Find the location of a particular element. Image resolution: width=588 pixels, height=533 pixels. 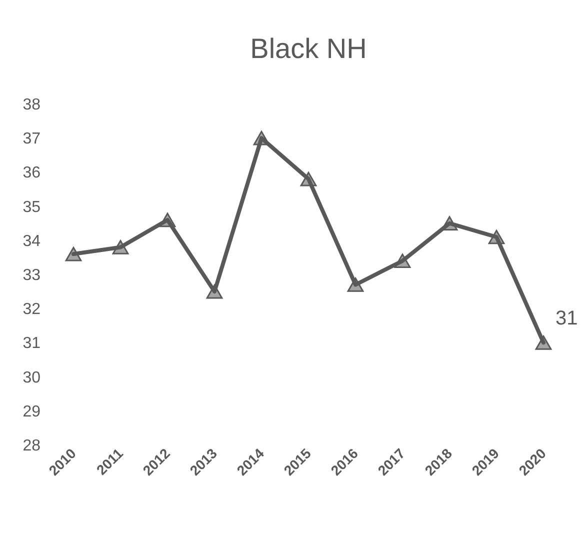

y-tick-label: 28 is located at coordinates (31, 446).